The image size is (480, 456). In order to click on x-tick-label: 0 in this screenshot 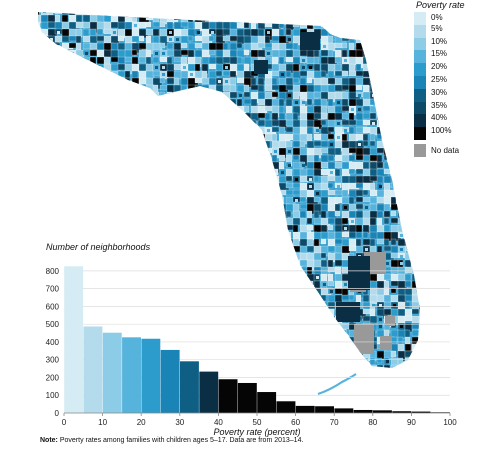, I will do `click(64, 422)`.